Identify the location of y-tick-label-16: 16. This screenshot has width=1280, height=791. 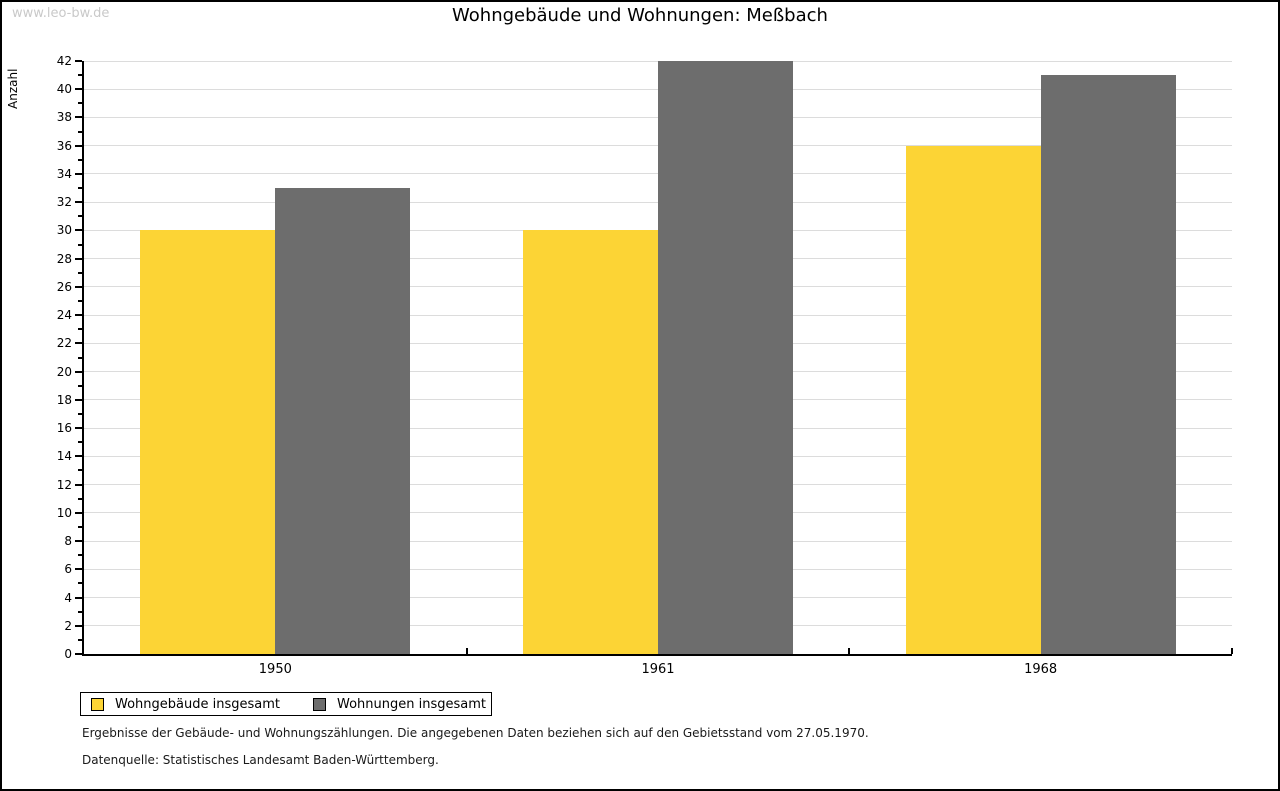
(64, 428).